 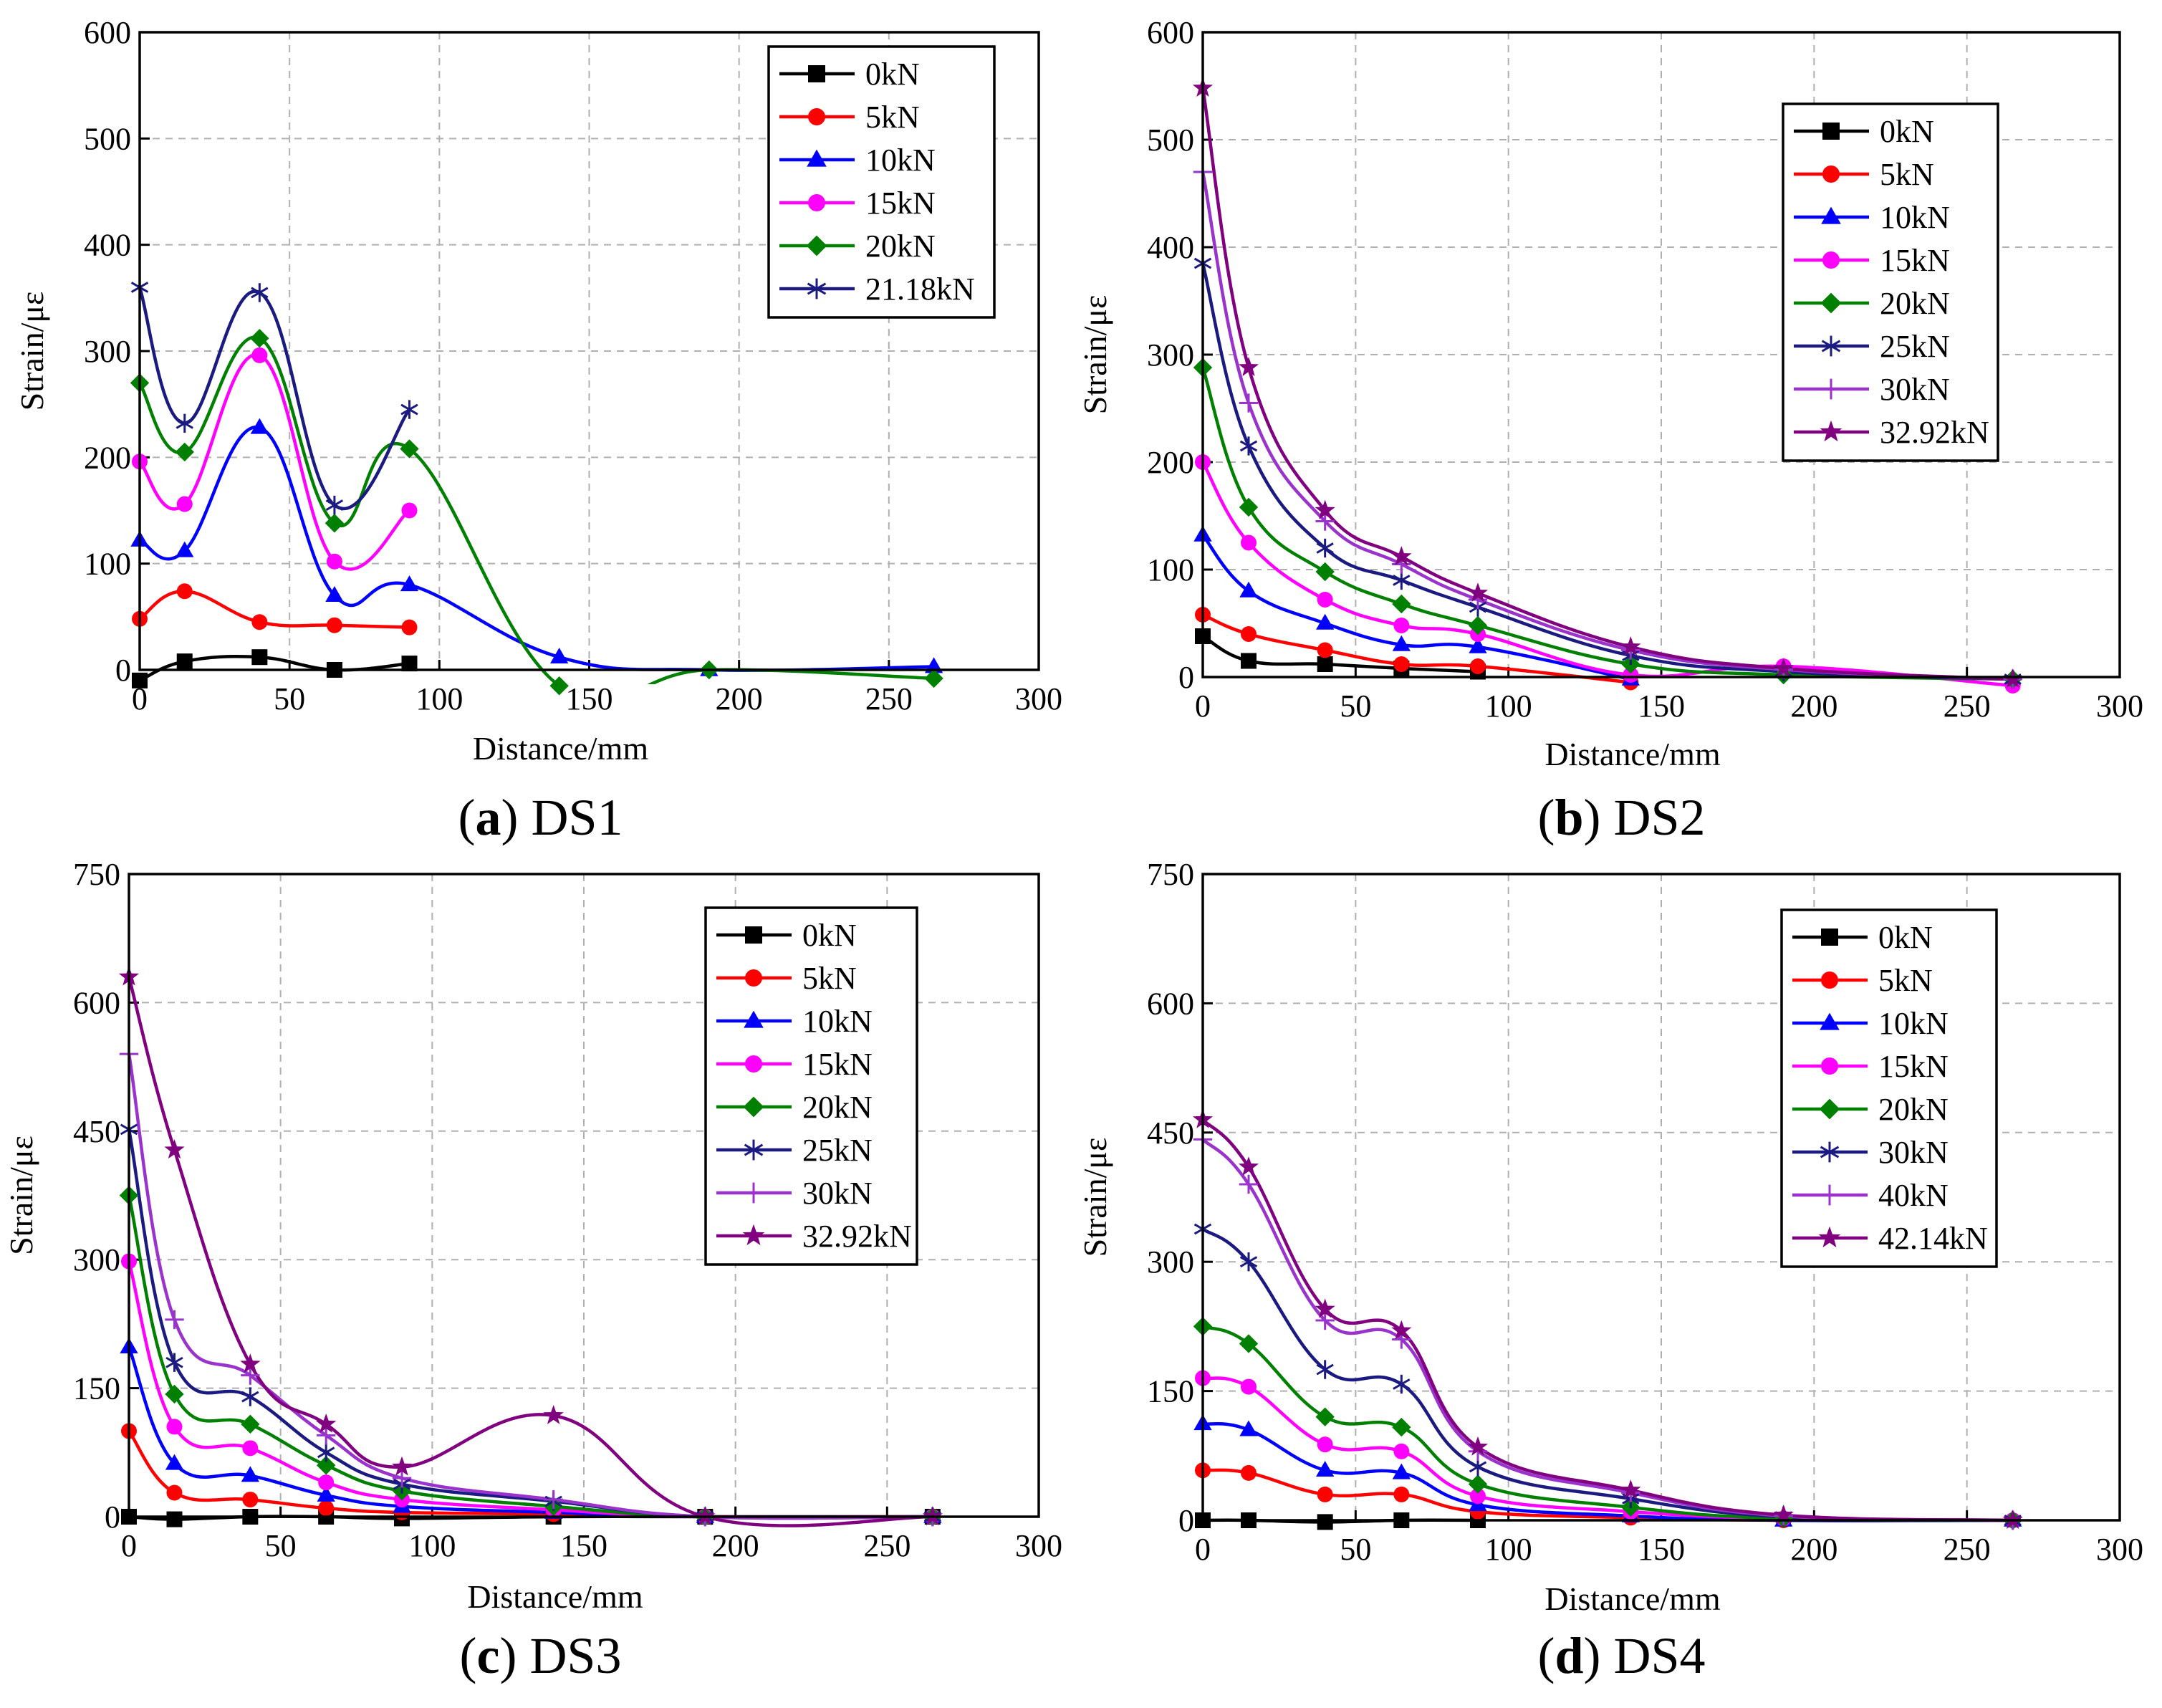 What do you see at coordinates (882, 182) in the screenshot?
I see `legend: 0kN 5kN 10kN 15kN 20kN 21.18kN` at bounding box center [882, 182].